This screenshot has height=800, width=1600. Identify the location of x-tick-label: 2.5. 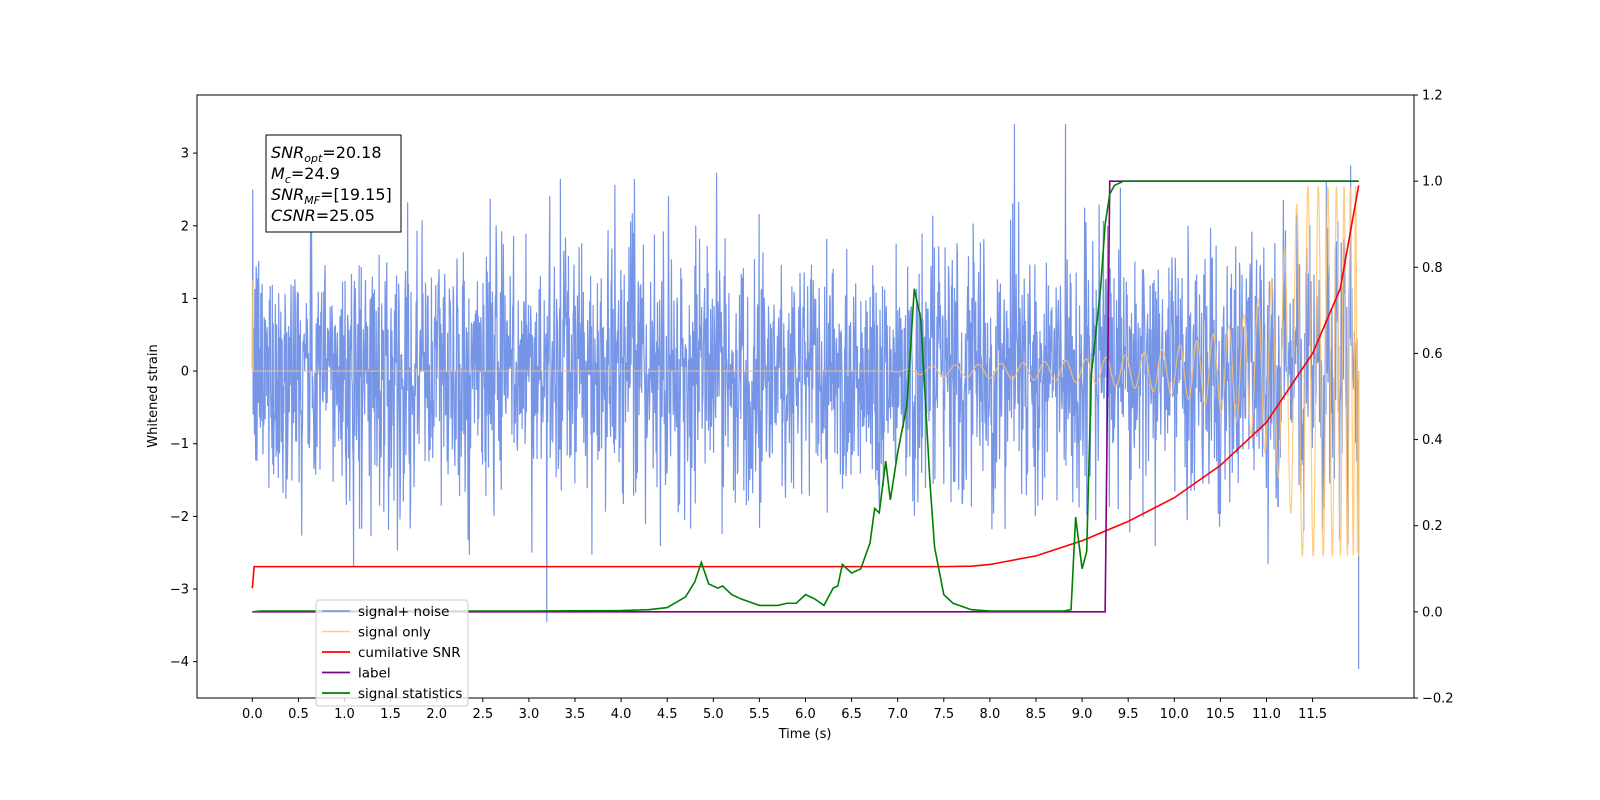
(482, 714).